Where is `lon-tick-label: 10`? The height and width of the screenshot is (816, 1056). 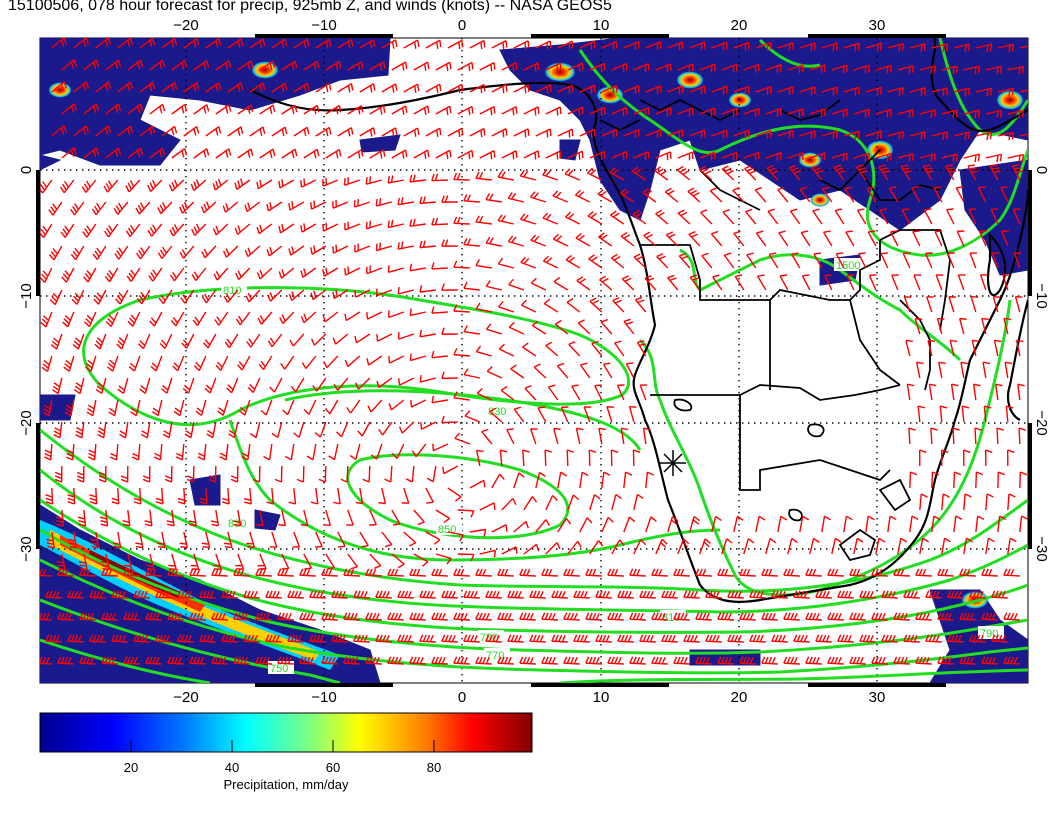 lon-tick-label: 10 is located at coordinates (601, 25).